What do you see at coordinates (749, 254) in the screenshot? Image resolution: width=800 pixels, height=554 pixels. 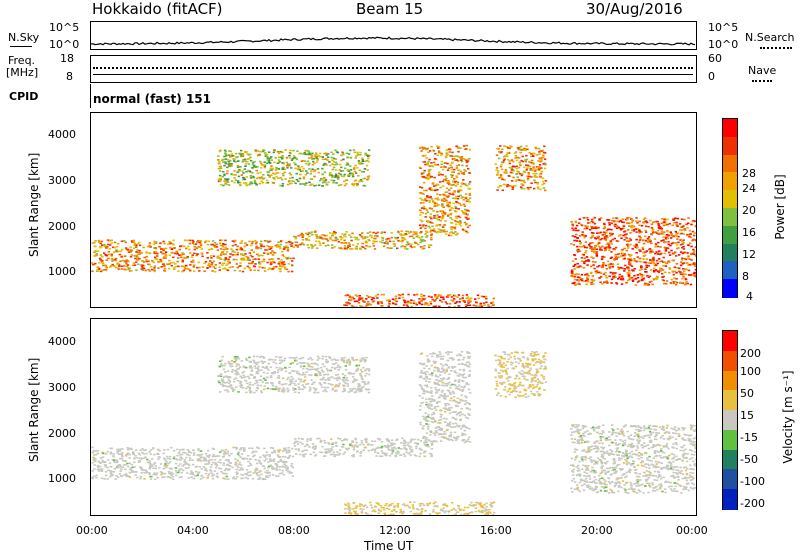 I see `power-cb-12: 12` at bounding box center [749, 254].